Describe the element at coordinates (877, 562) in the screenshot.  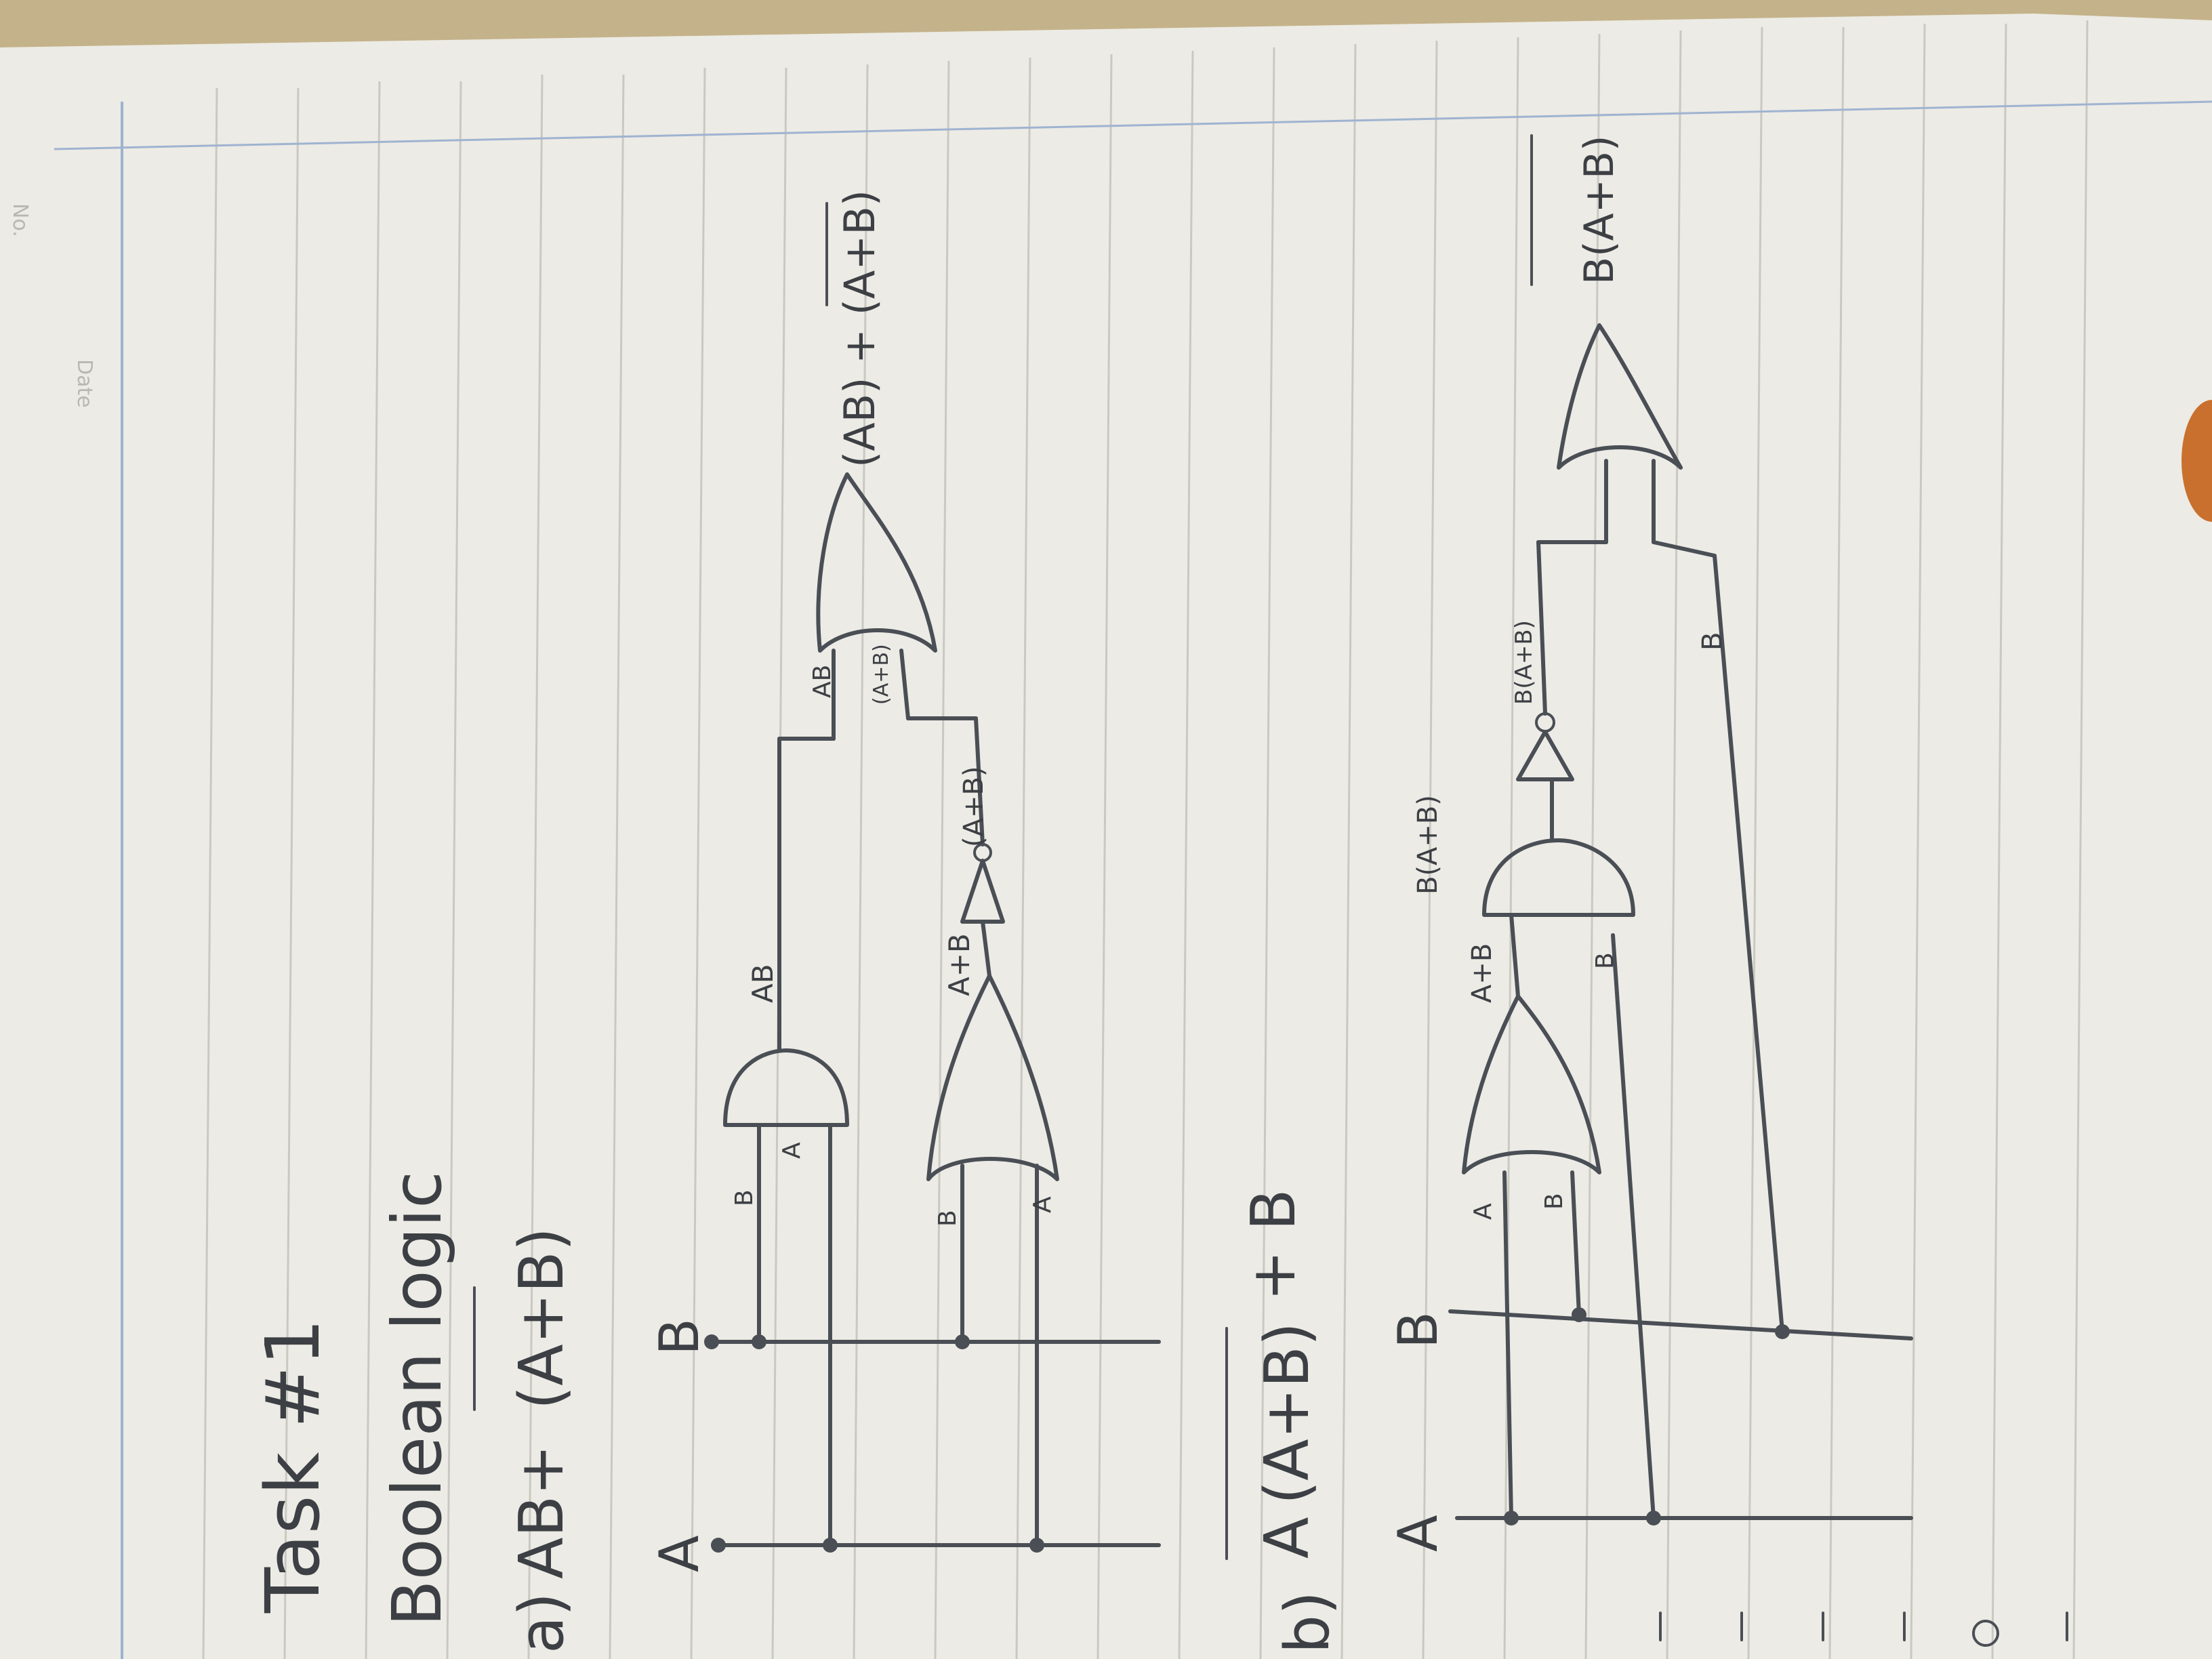
I see `part-a-final-or-gate` at that location.